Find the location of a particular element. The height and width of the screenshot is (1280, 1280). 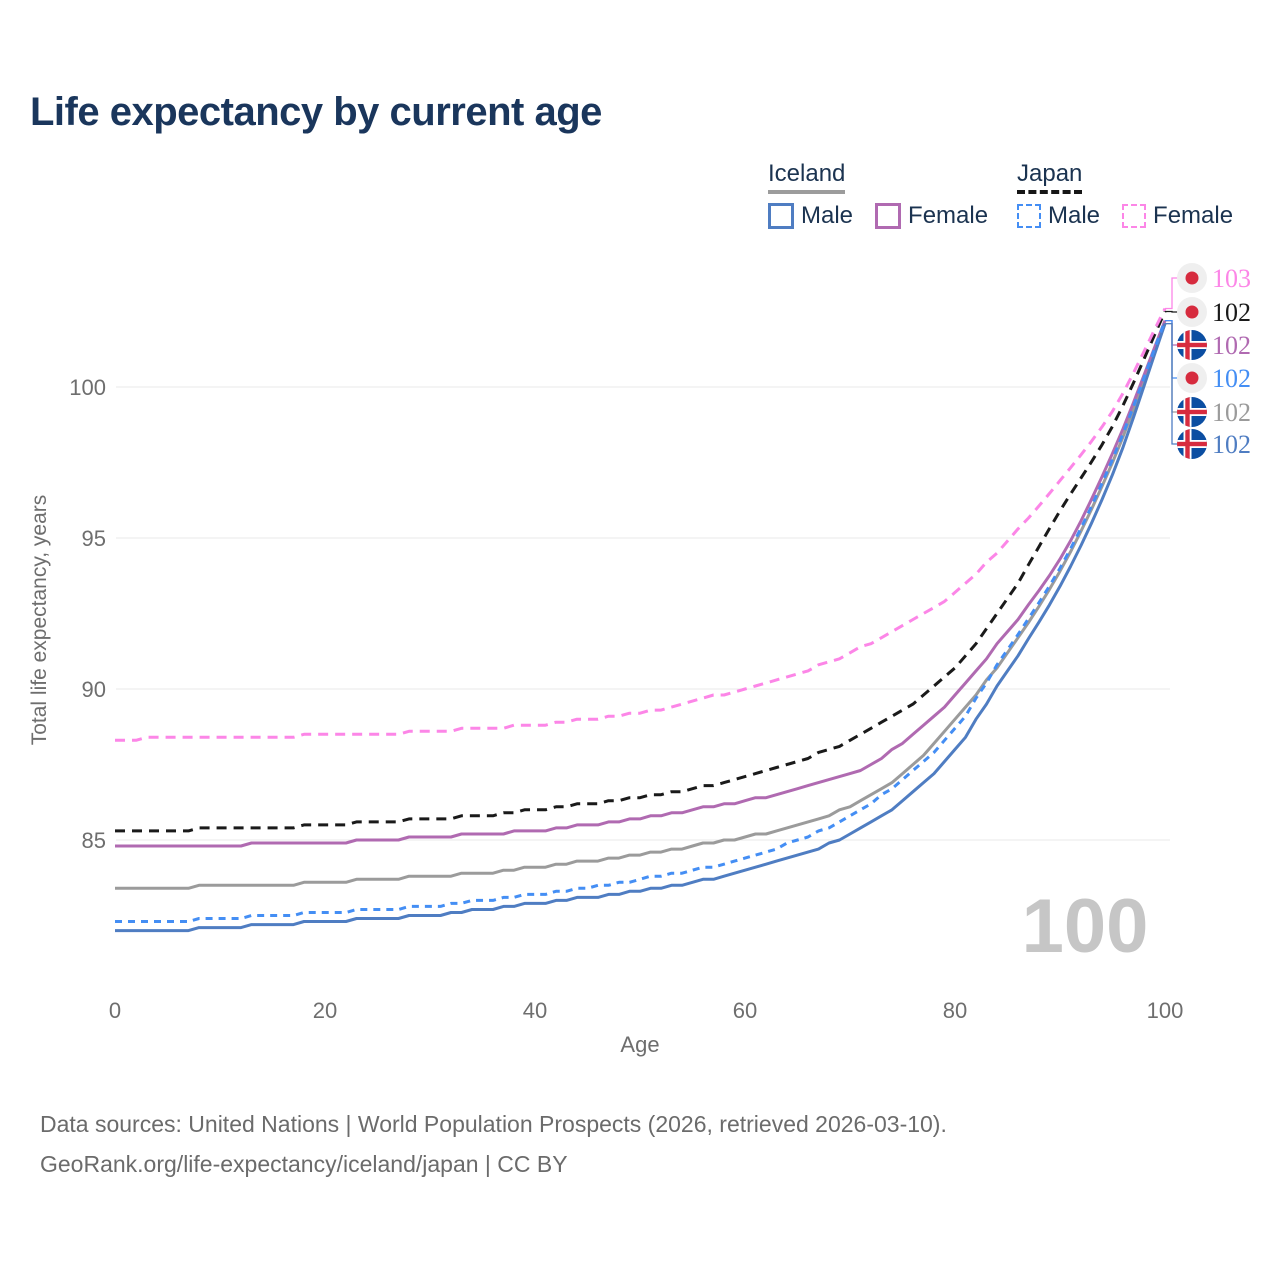

end-label-iceland-both-sexes: 102 is located at coordinates (1208, 374).